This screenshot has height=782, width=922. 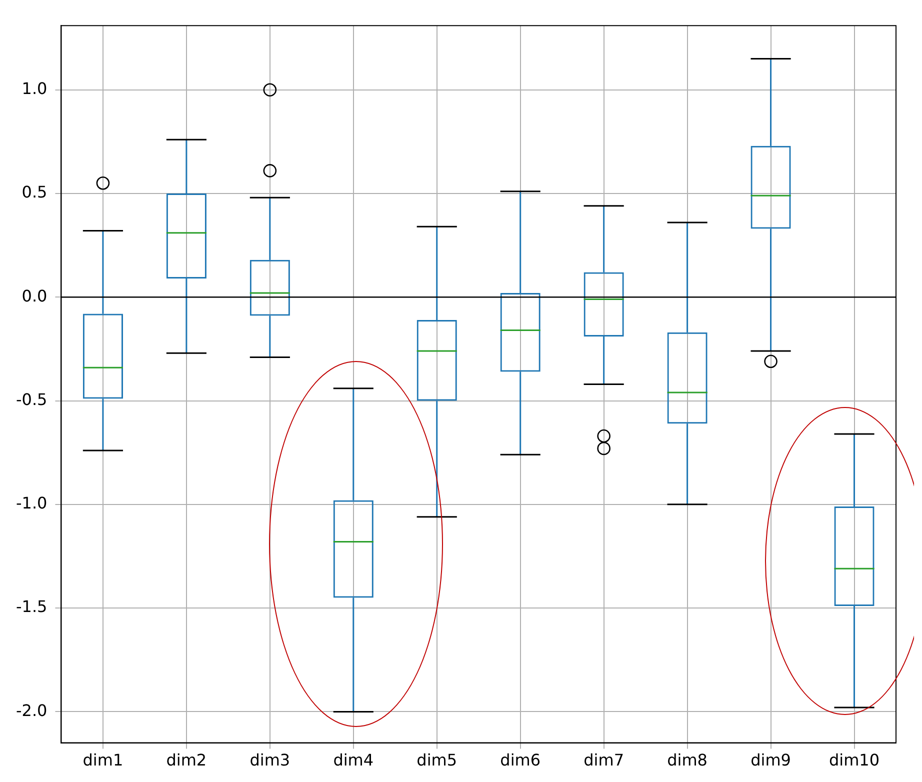 I want to click on x-tick-label: dim1, so click(x=103, y=760).